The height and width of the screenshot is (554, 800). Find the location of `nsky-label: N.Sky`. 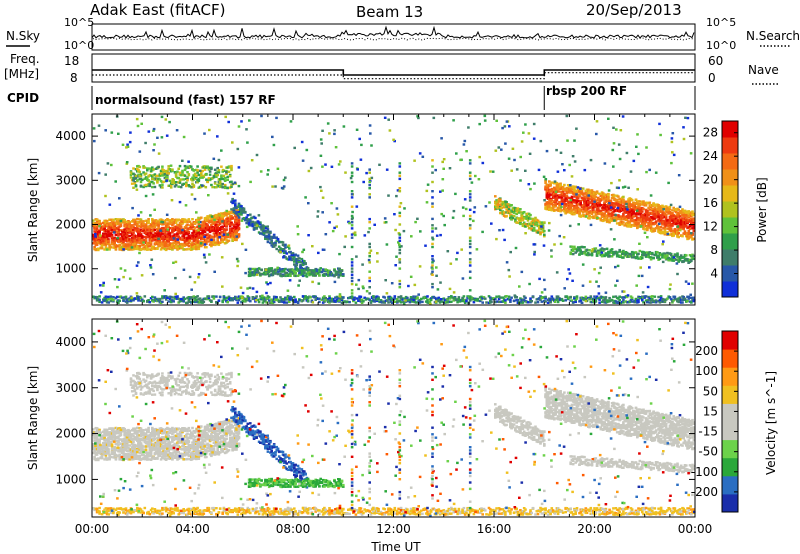

nsky-label: N.Sky is located at coordinates (23, 36).